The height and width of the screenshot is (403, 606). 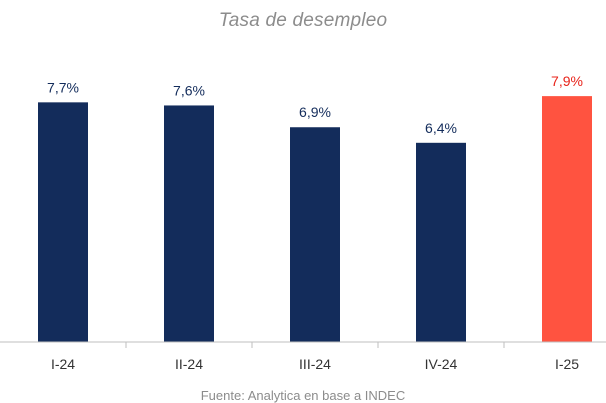 I want to click on x-tick-label-i-24: I-24, so click(x=63, y=364).